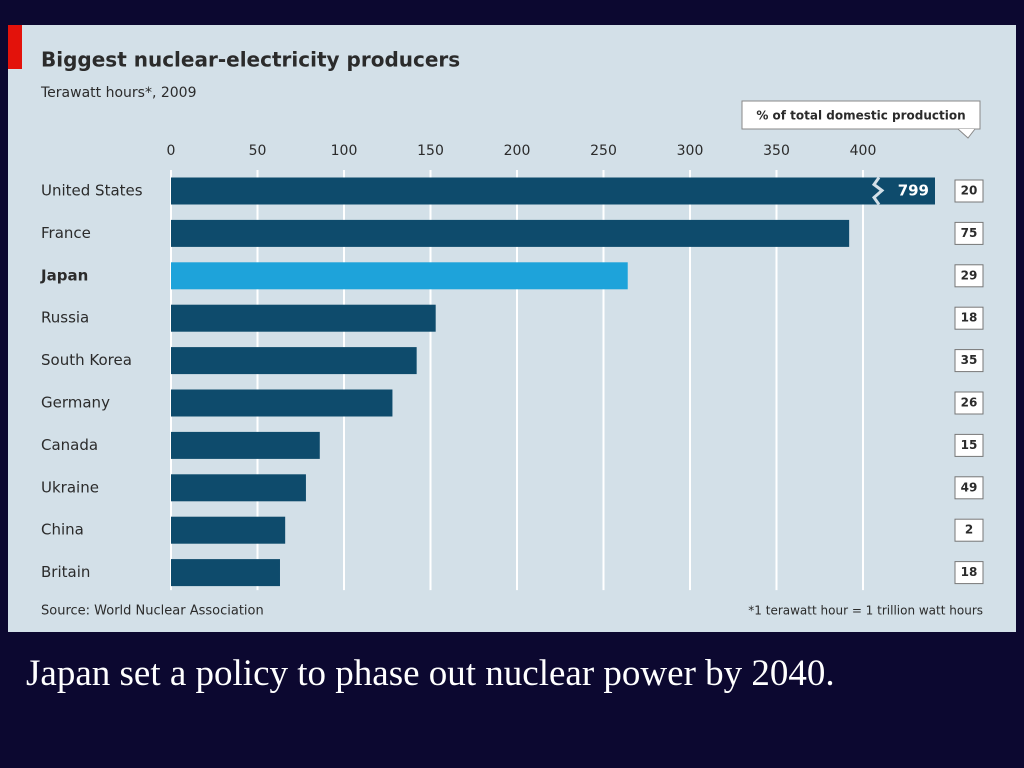 The image size is (1024, 768). What do you see at coordinates (863, 151) in the screenshot?
I see `x-tick-label: 400` at bounding box center [863, 151].